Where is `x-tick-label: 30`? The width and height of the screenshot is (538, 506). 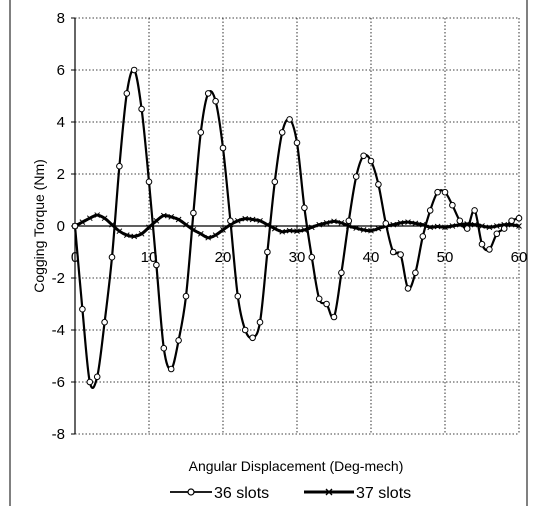
x-tick-label: 30 is located at coordinates (297, 257).